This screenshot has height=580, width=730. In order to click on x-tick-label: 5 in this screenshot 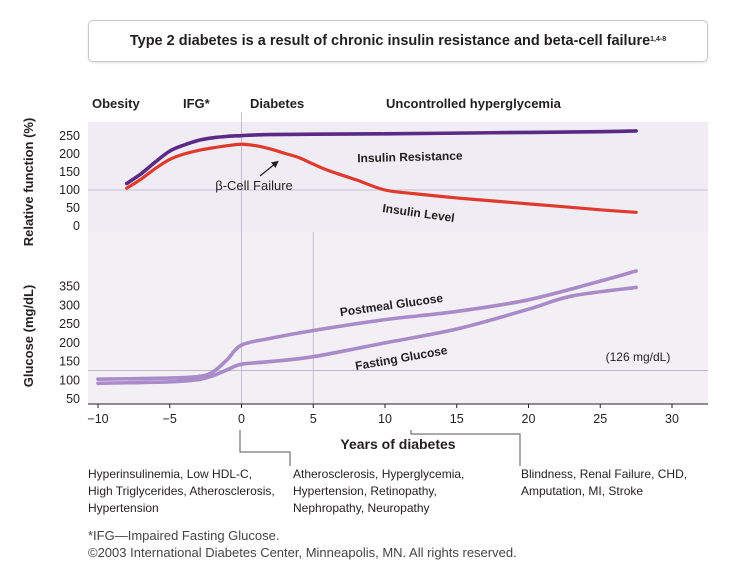, I will do `click(313, 419)`.